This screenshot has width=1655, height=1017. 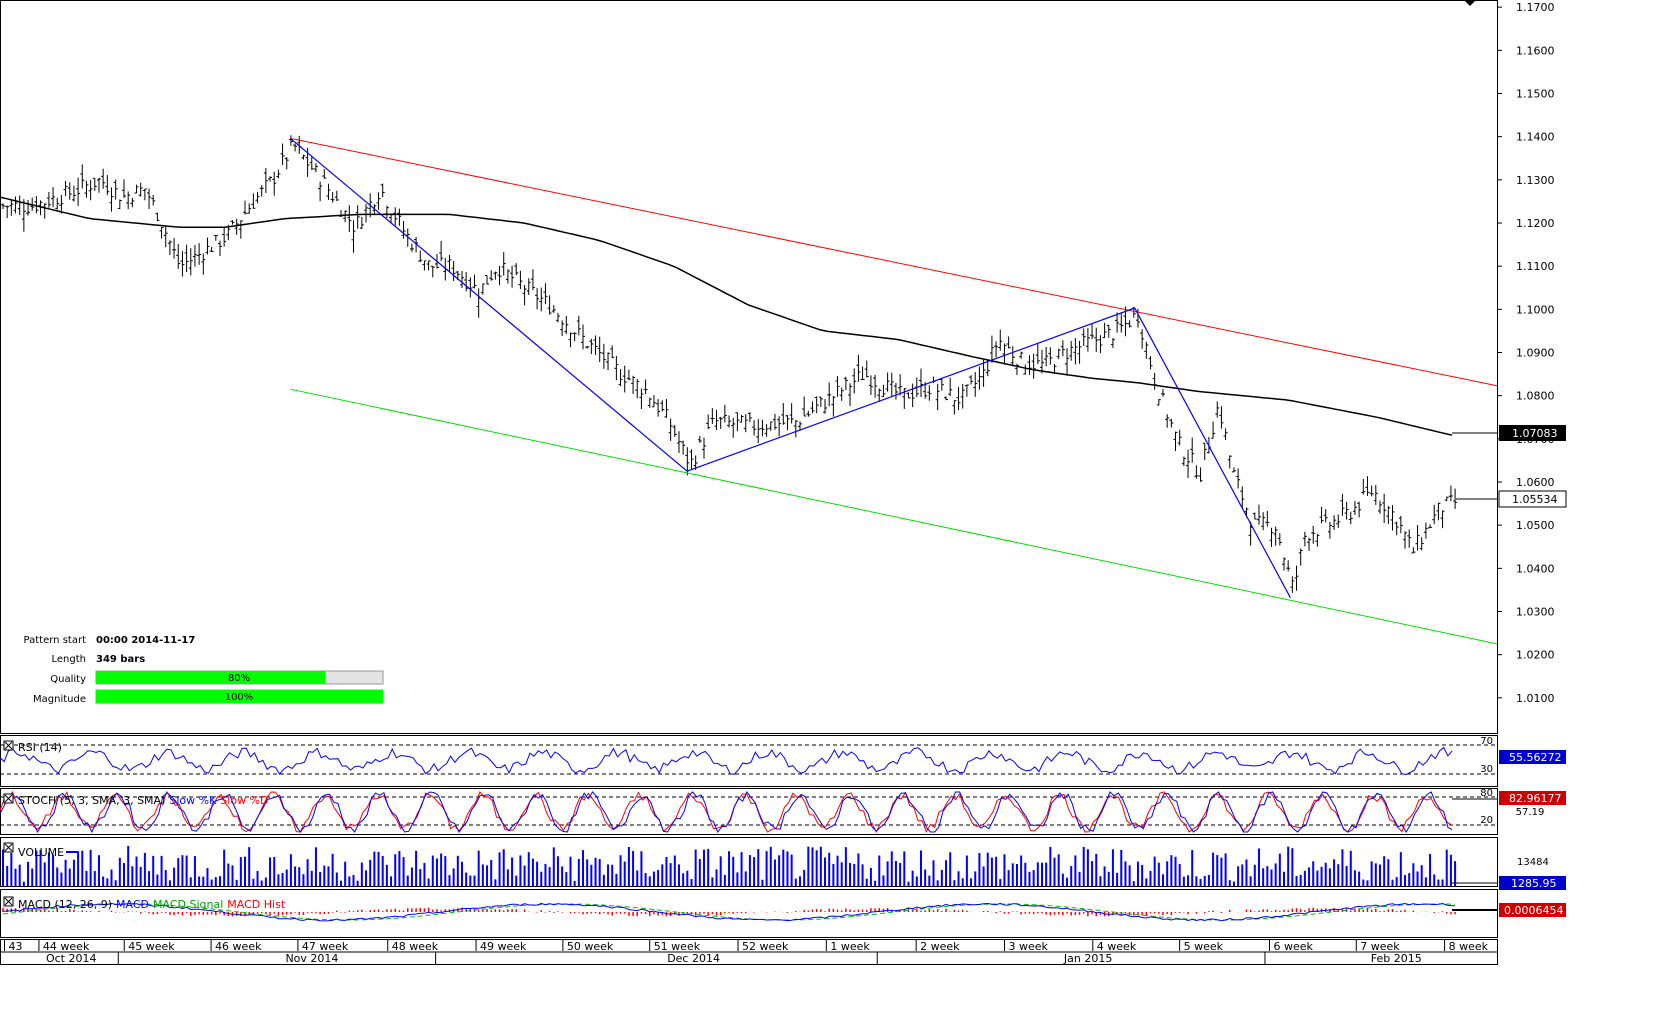 What do you see at coordinates (8, 798) in the screenshot?
I see `stoch-toggle-cross` at bounding box center [8, 798].